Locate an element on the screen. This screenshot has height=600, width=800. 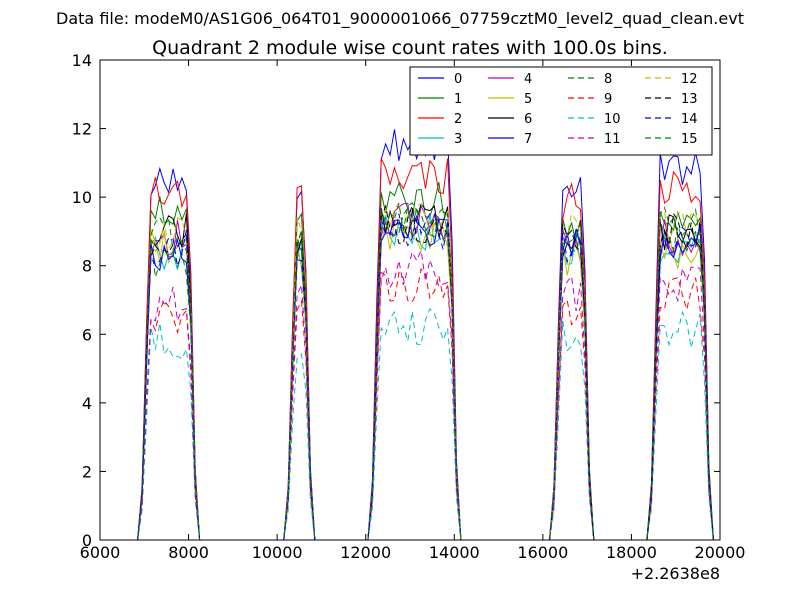
y-tick-label: 10 is located at coordinates (82, 197).